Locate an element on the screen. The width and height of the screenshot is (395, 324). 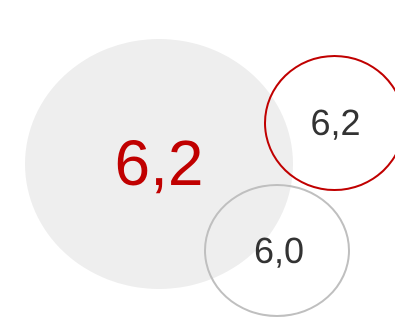
top-right-bubble-value: 6,2 is located at coordinates (335, 122).